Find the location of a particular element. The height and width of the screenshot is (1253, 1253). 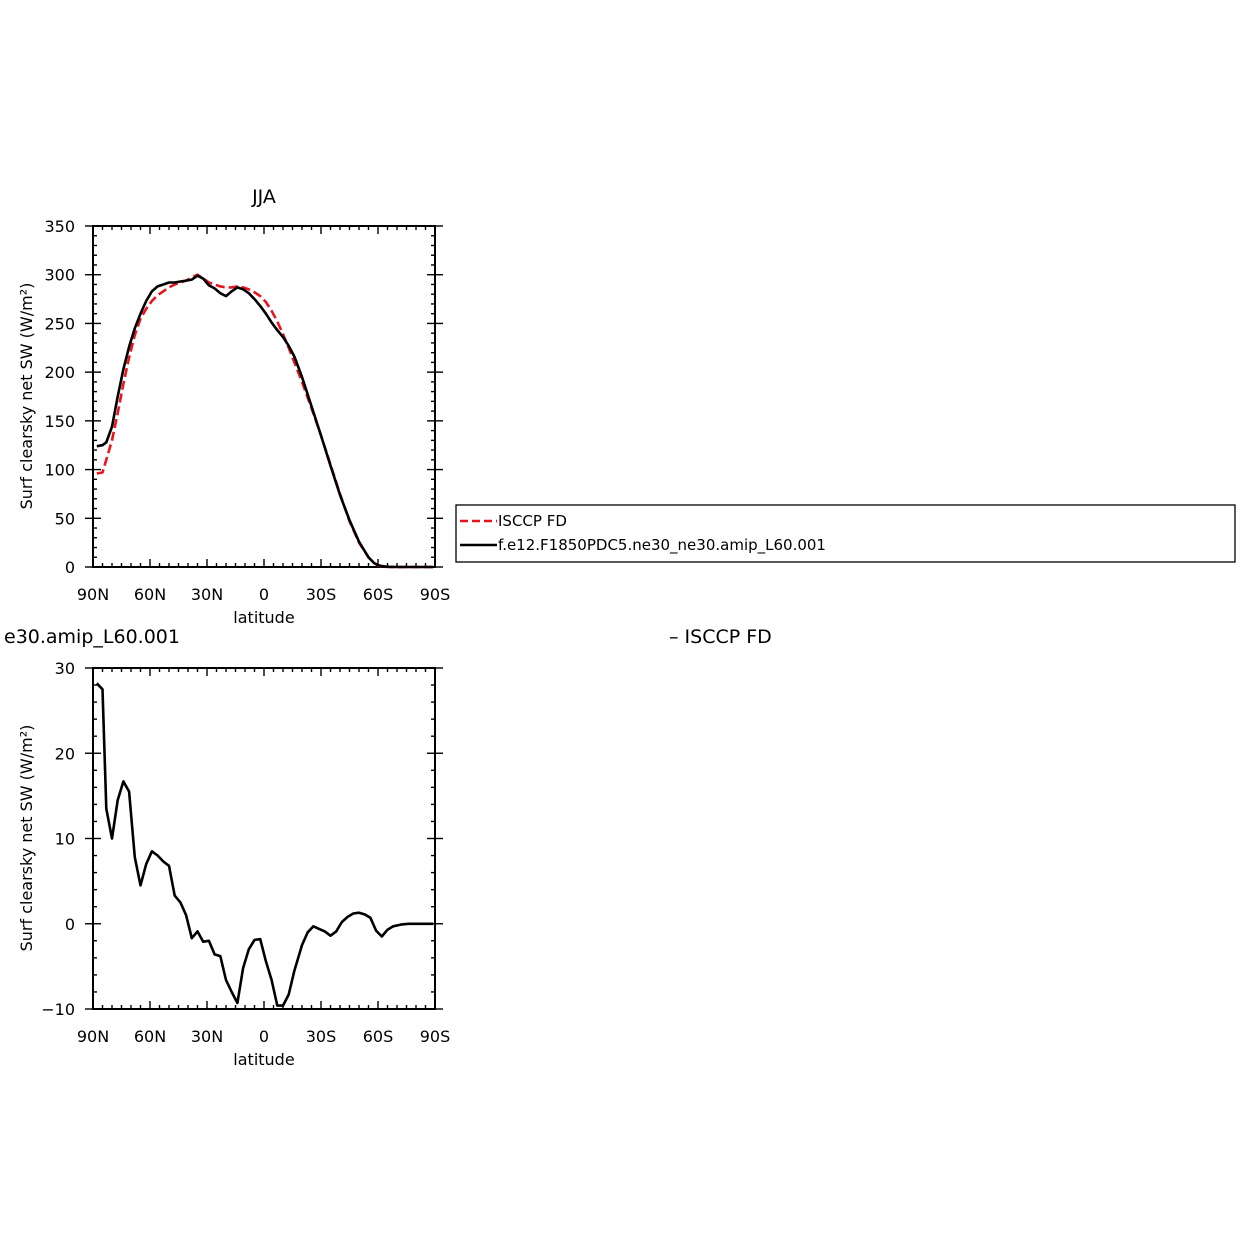

top-y-tick-label: 50 is located at coordinates (65, 518).